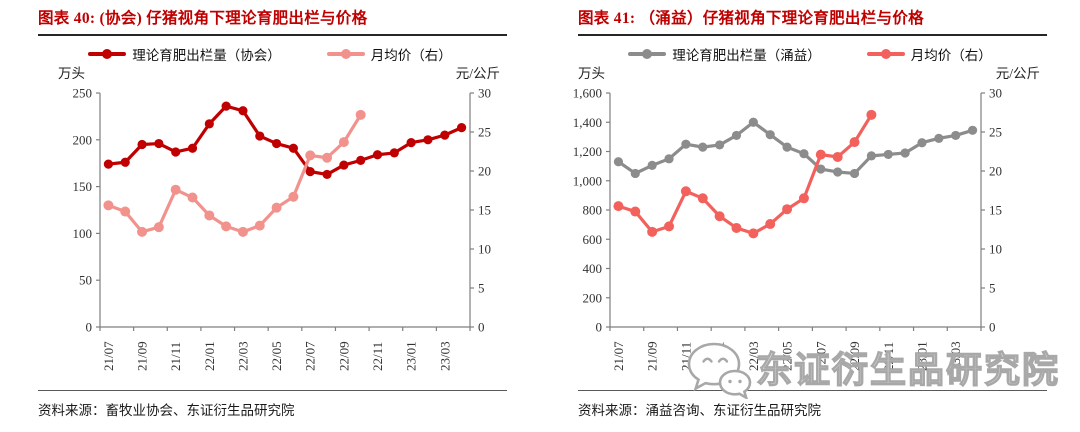 Image resolution: width=1080 pixels, height=432 pixels. I want to click on svg-text: 50, so click(85, 280).